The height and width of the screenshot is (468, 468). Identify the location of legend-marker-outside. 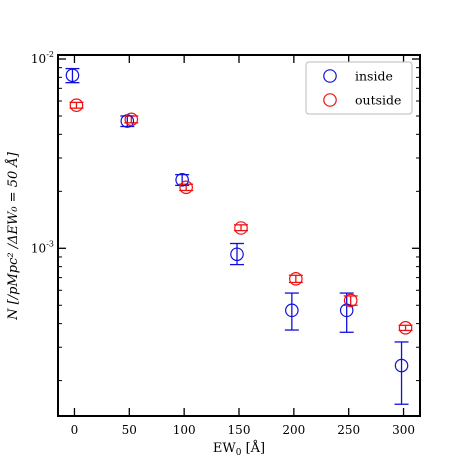
(330, 100).